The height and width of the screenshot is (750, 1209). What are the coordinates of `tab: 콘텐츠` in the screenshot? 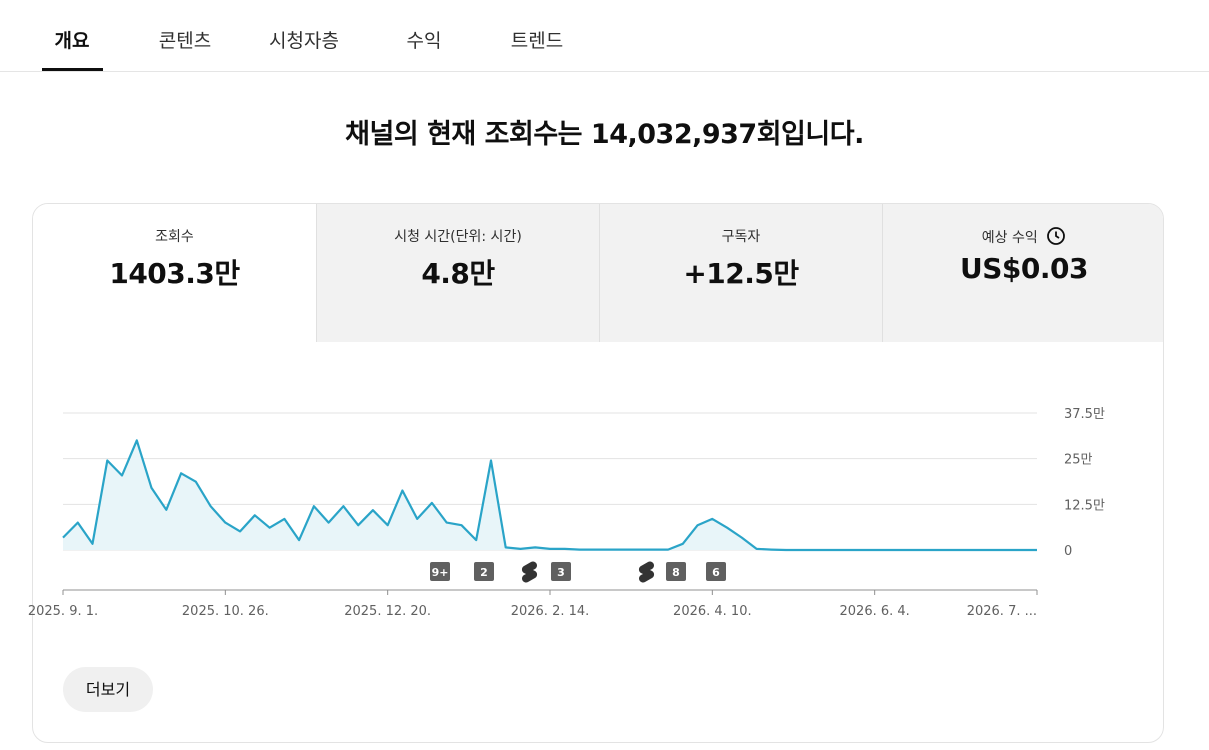 It's located at (185, 41).